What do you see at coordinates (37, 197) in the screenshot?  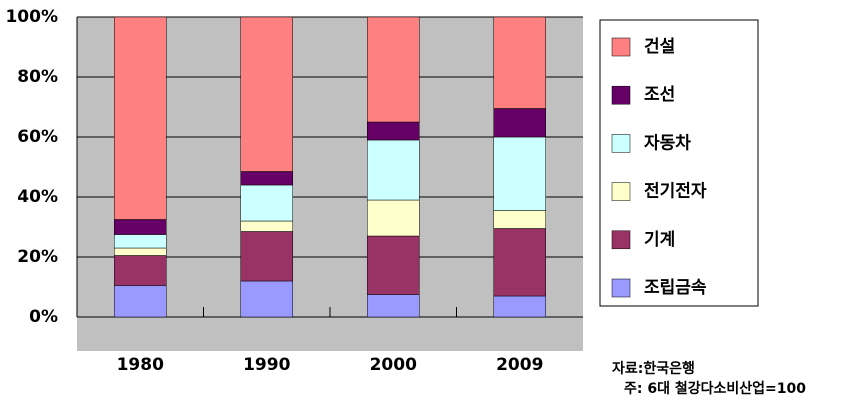 I see `y-tick-label: 40%` at bounding box center [37, 197].